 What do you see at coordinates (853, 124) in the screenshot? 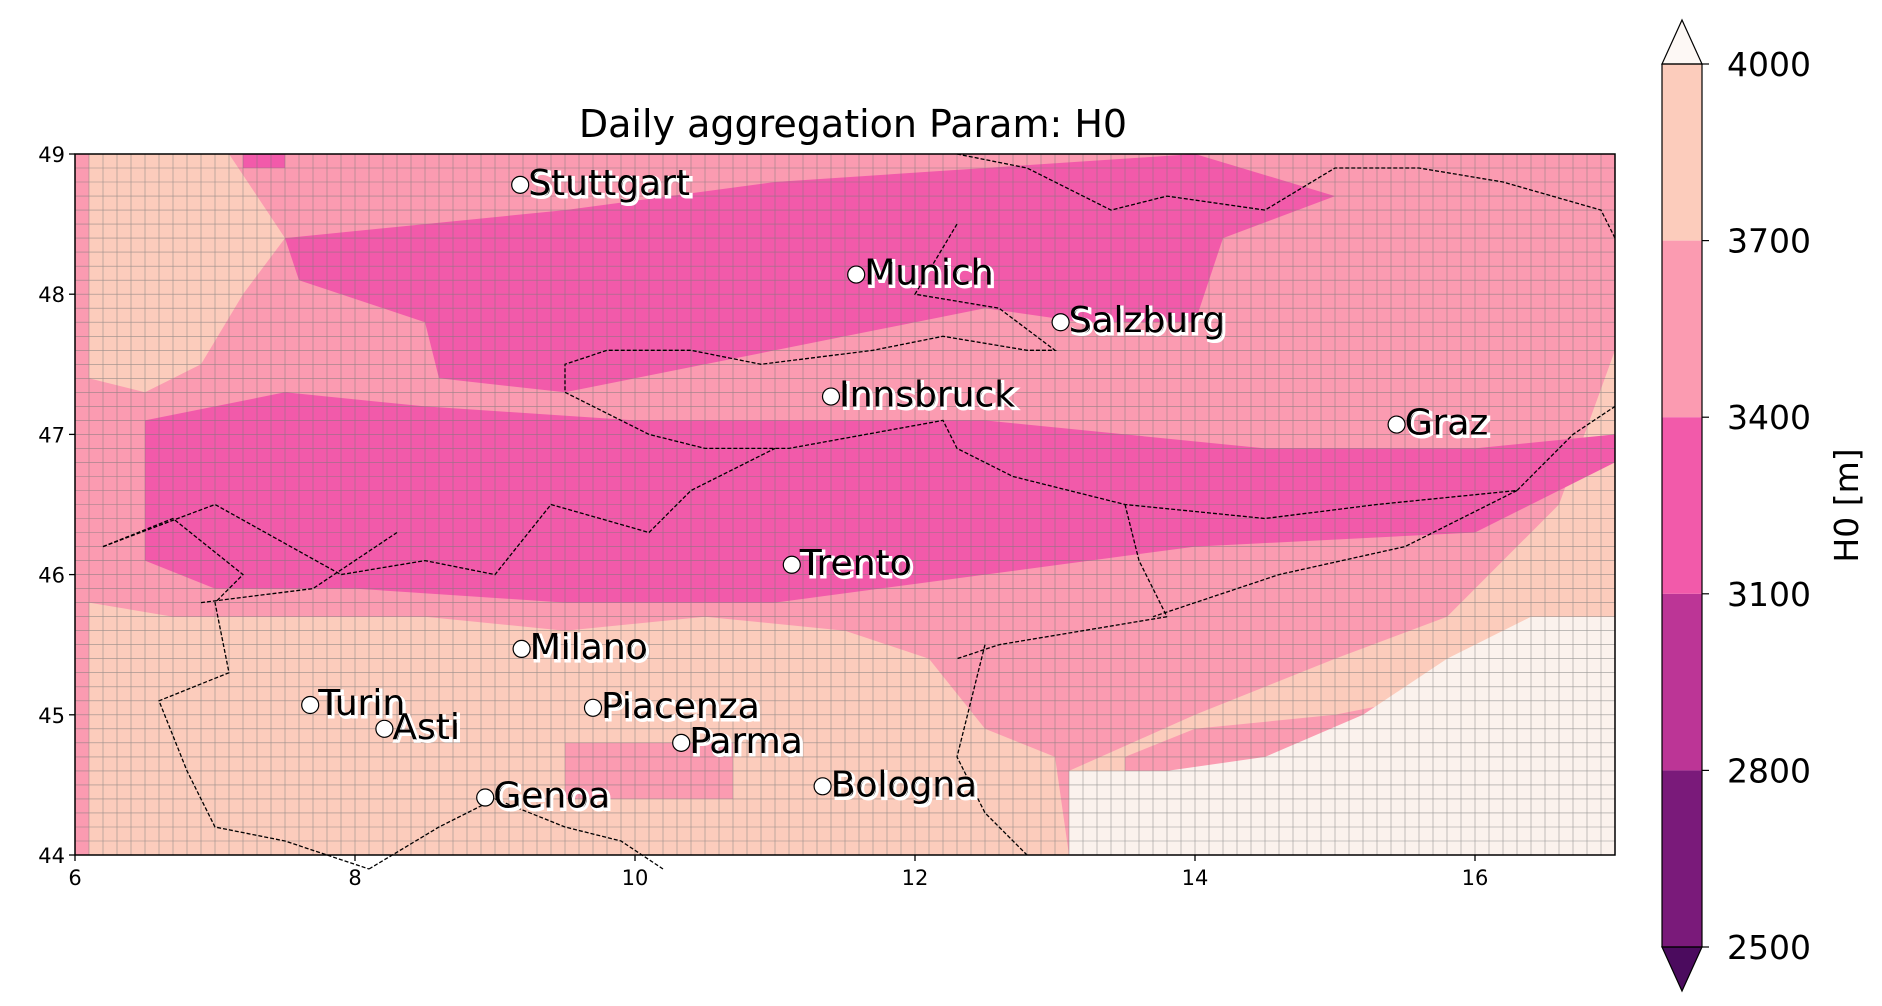
I see `map-title: Daily aggregation Param: H0` at bounding box center [853, 124].